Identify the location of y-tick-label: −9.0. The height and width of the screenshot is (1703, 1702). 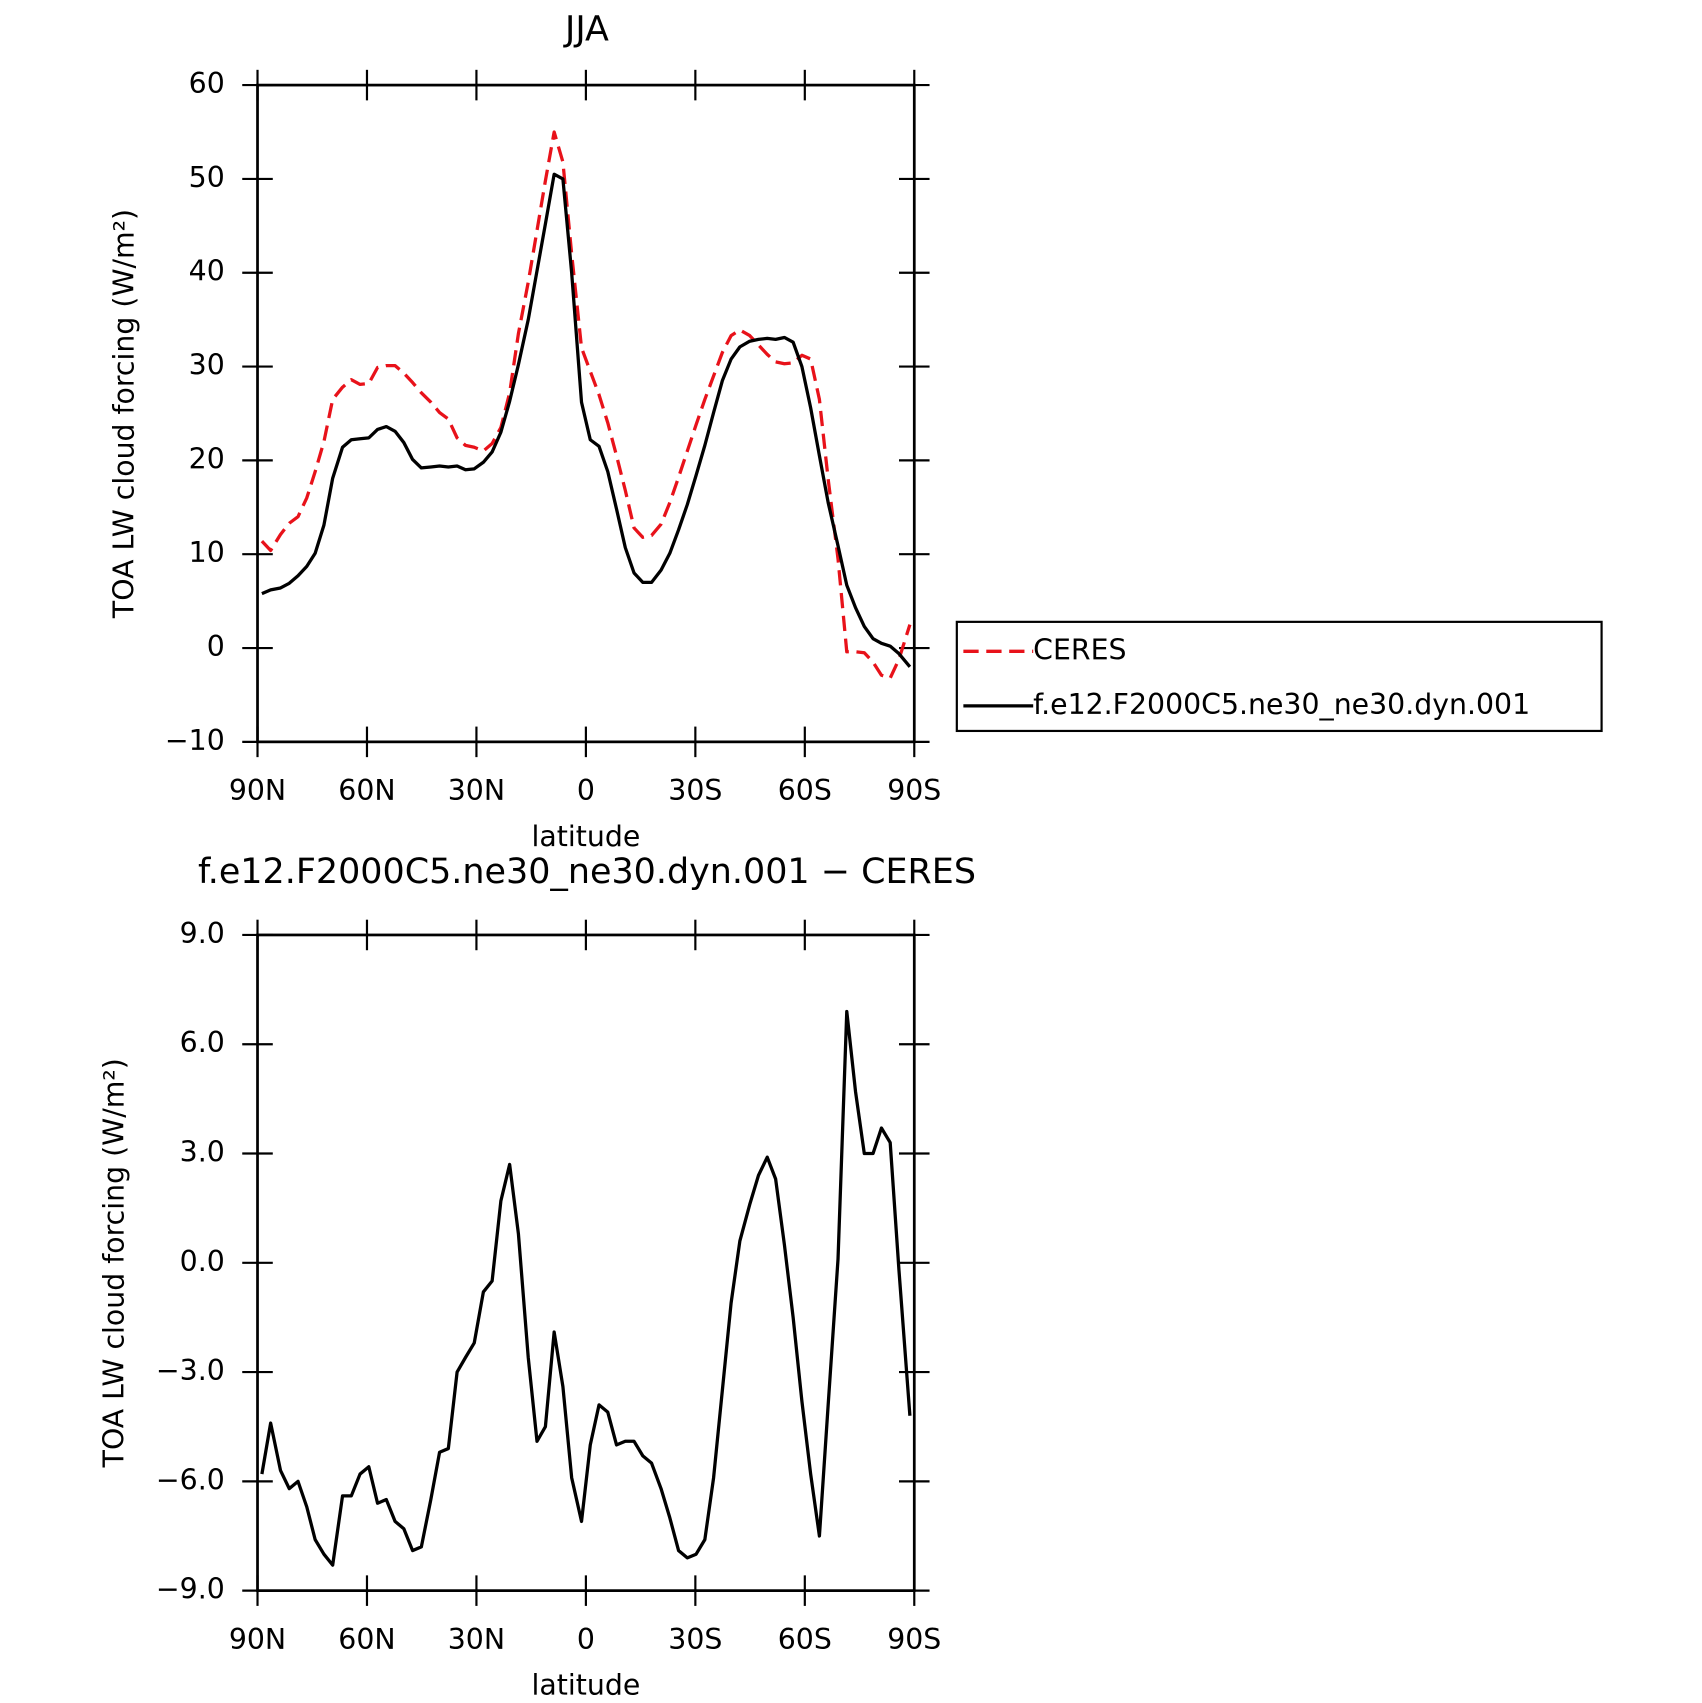
(190, 1589).